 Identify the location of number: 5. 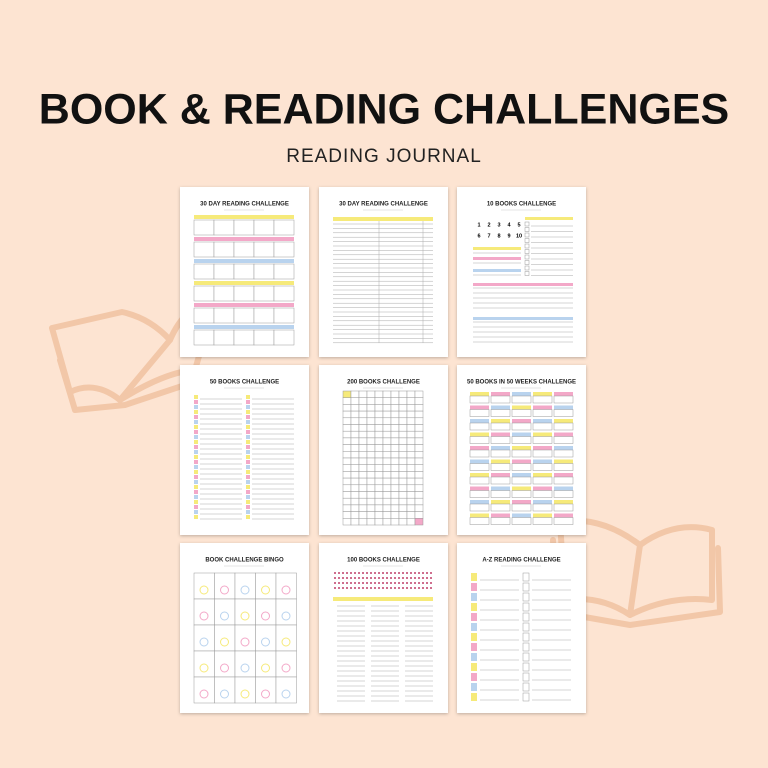
(518, 225).